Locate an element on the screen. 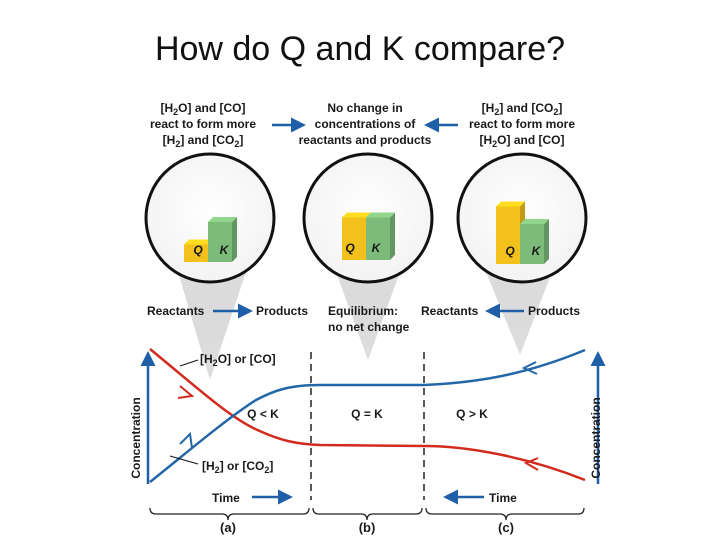  curve-top-label: [H2O] or [CO] is located at coordinates (238, 360).